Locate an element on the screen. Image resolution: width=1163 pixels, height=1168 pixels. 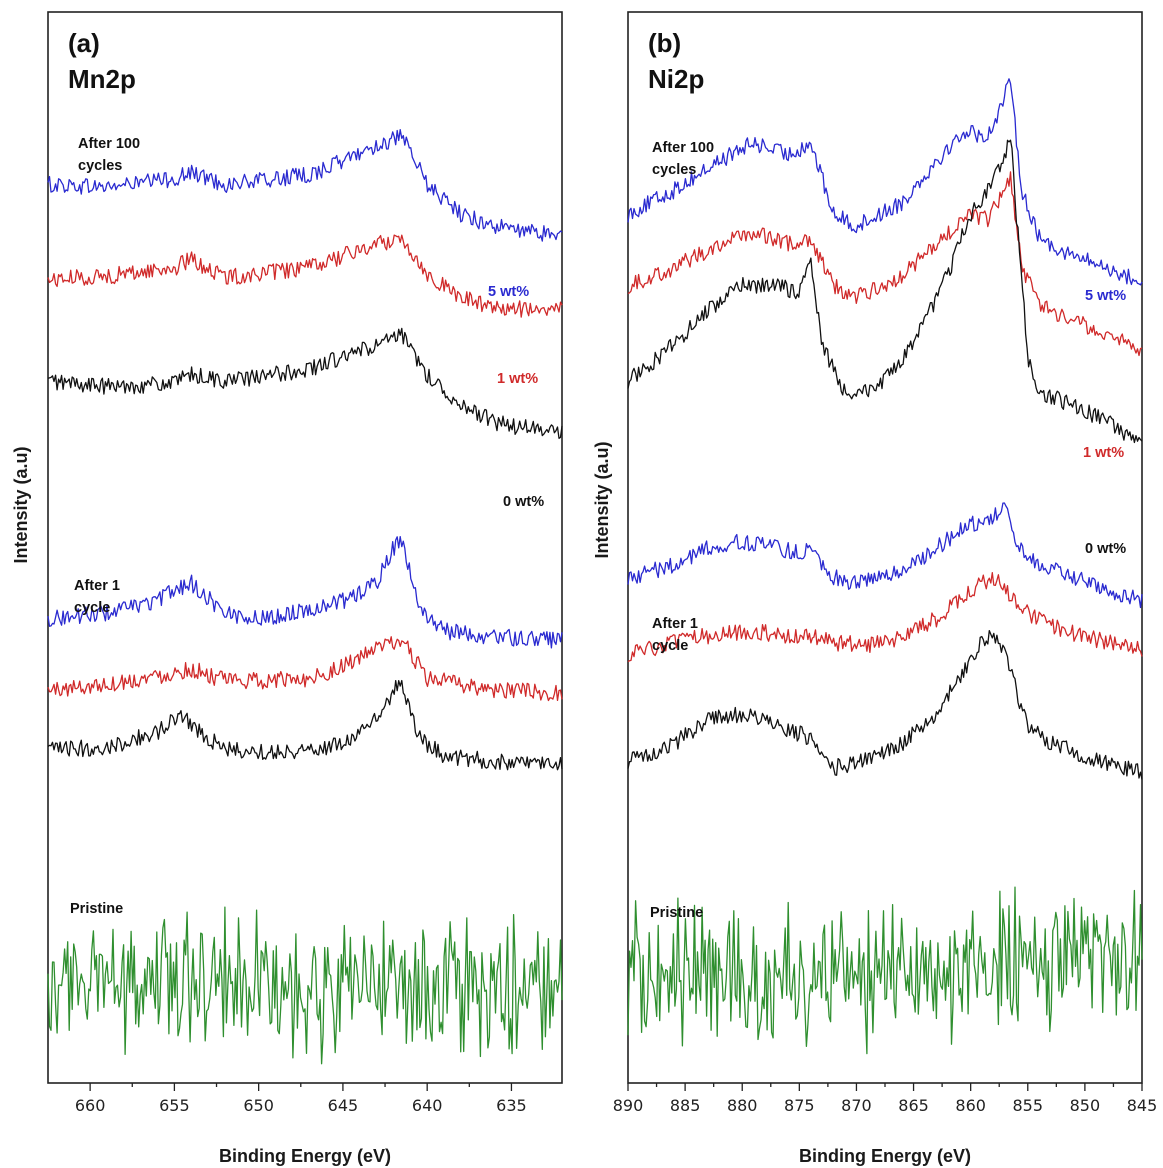
panel-a-label-1wt: 1 wt% is located at coordinates (517, 379).